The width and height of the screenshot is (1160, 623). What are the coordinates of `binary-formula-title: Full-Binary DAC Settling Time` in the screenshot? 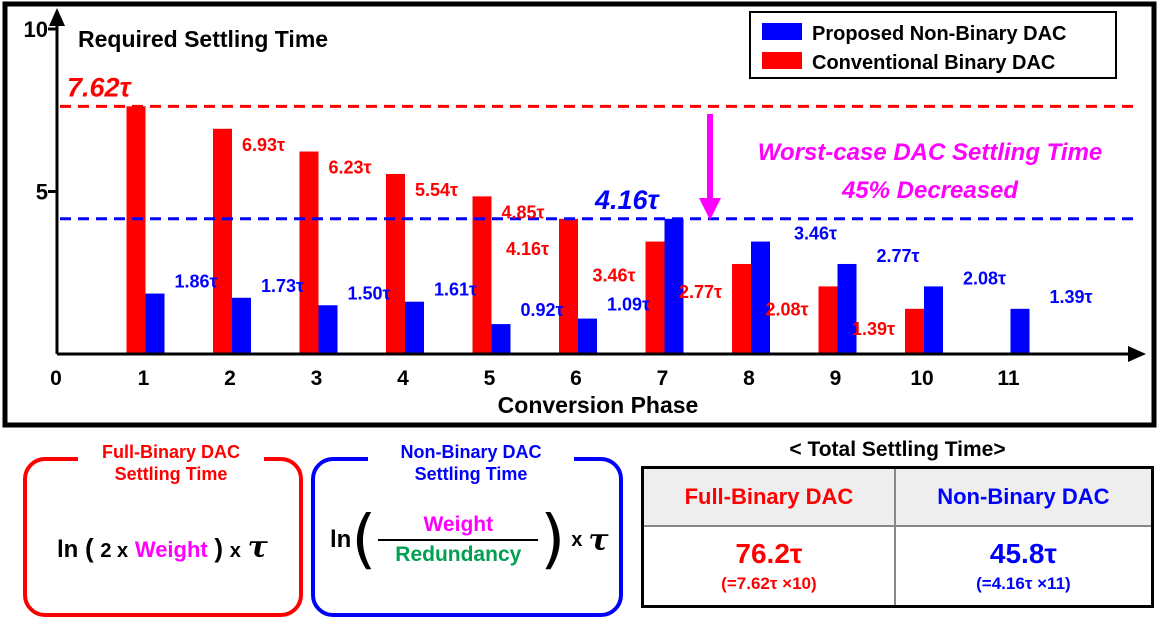 It's located at (171, 463).